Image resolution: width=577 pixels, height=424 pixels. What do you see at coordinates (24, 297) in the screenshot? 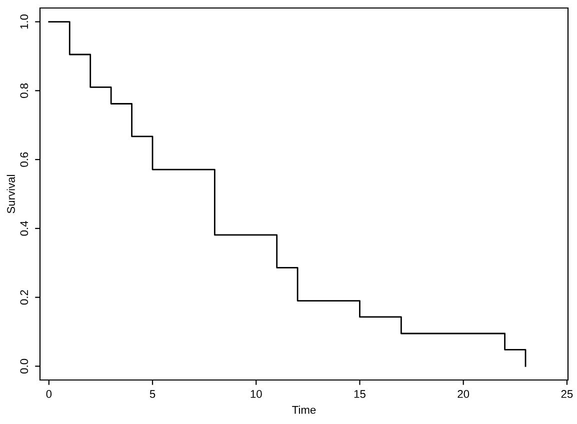
I see `y-tick-label: 0.2` at bounding box center [24, 297].